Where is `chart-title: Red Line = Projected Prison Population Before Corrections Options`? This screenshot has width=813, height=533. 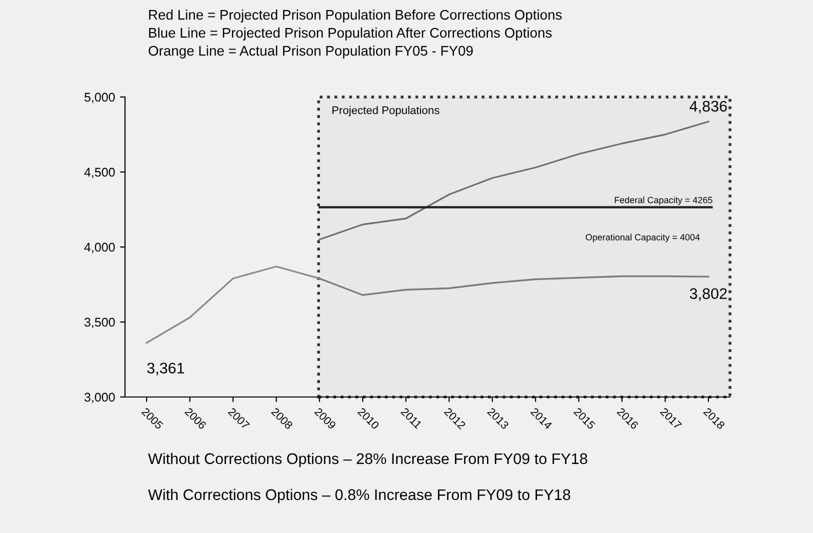 chart-title: Red Line = Projected Prison Population Before Corrections Options is located at coordinates (355, 16).